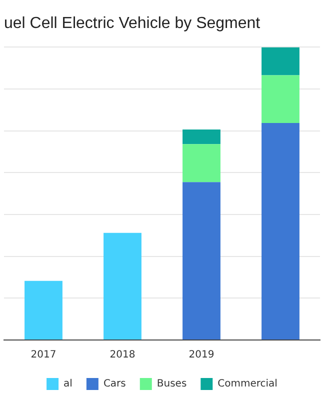  Describe the element at coordinates (201, 355) in the screenshot. I see `x-tick-label: 2019` at that location.